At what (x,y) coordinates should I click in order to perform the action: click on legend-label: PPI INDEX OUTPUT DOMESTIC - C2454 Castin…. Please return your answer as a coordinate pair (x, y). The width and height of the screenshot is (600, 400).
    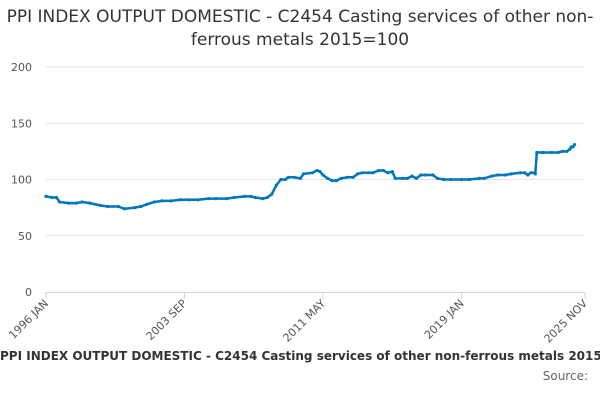
    Looking at the image, I should click on (300, 356).